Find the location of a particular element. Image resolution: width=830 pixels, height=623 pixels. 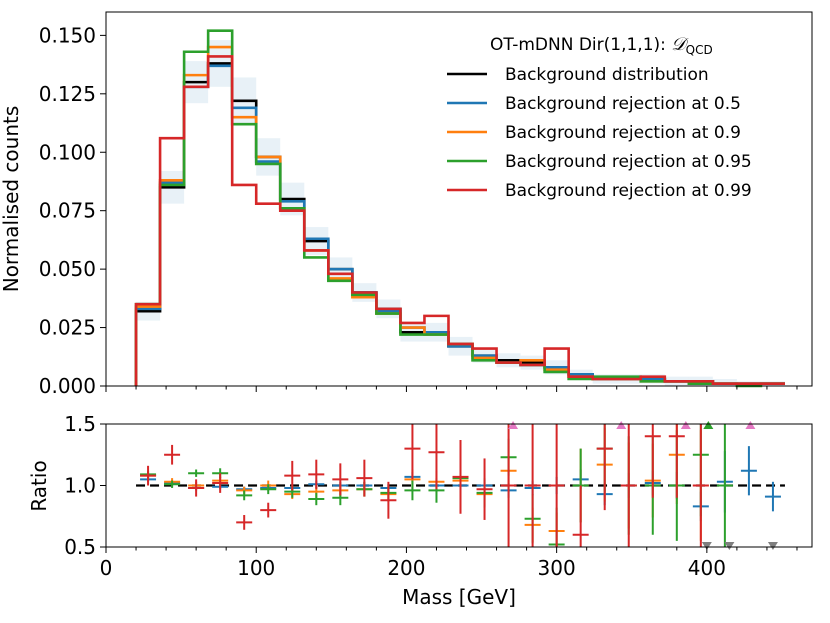

histogram-y-tick-label: 0.000 is located at coordinates (67, 386).